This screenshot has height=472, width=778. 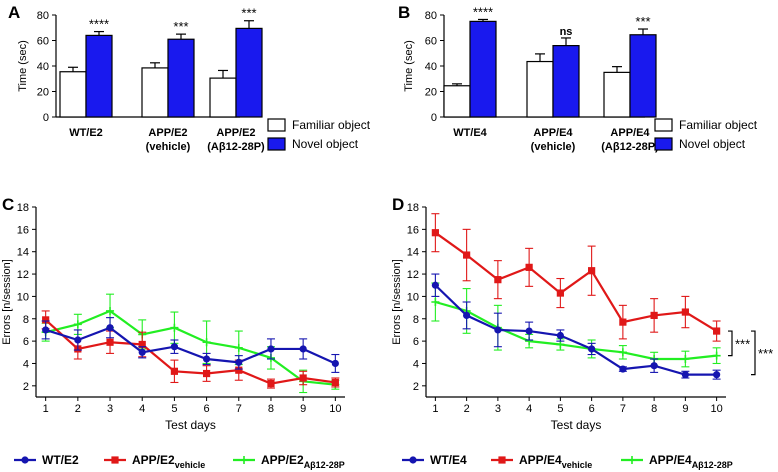 What do you see at coordinates (26, 342) in the screenshot?
I see `y-tick-label: 6` at bounding box center [26, 342].